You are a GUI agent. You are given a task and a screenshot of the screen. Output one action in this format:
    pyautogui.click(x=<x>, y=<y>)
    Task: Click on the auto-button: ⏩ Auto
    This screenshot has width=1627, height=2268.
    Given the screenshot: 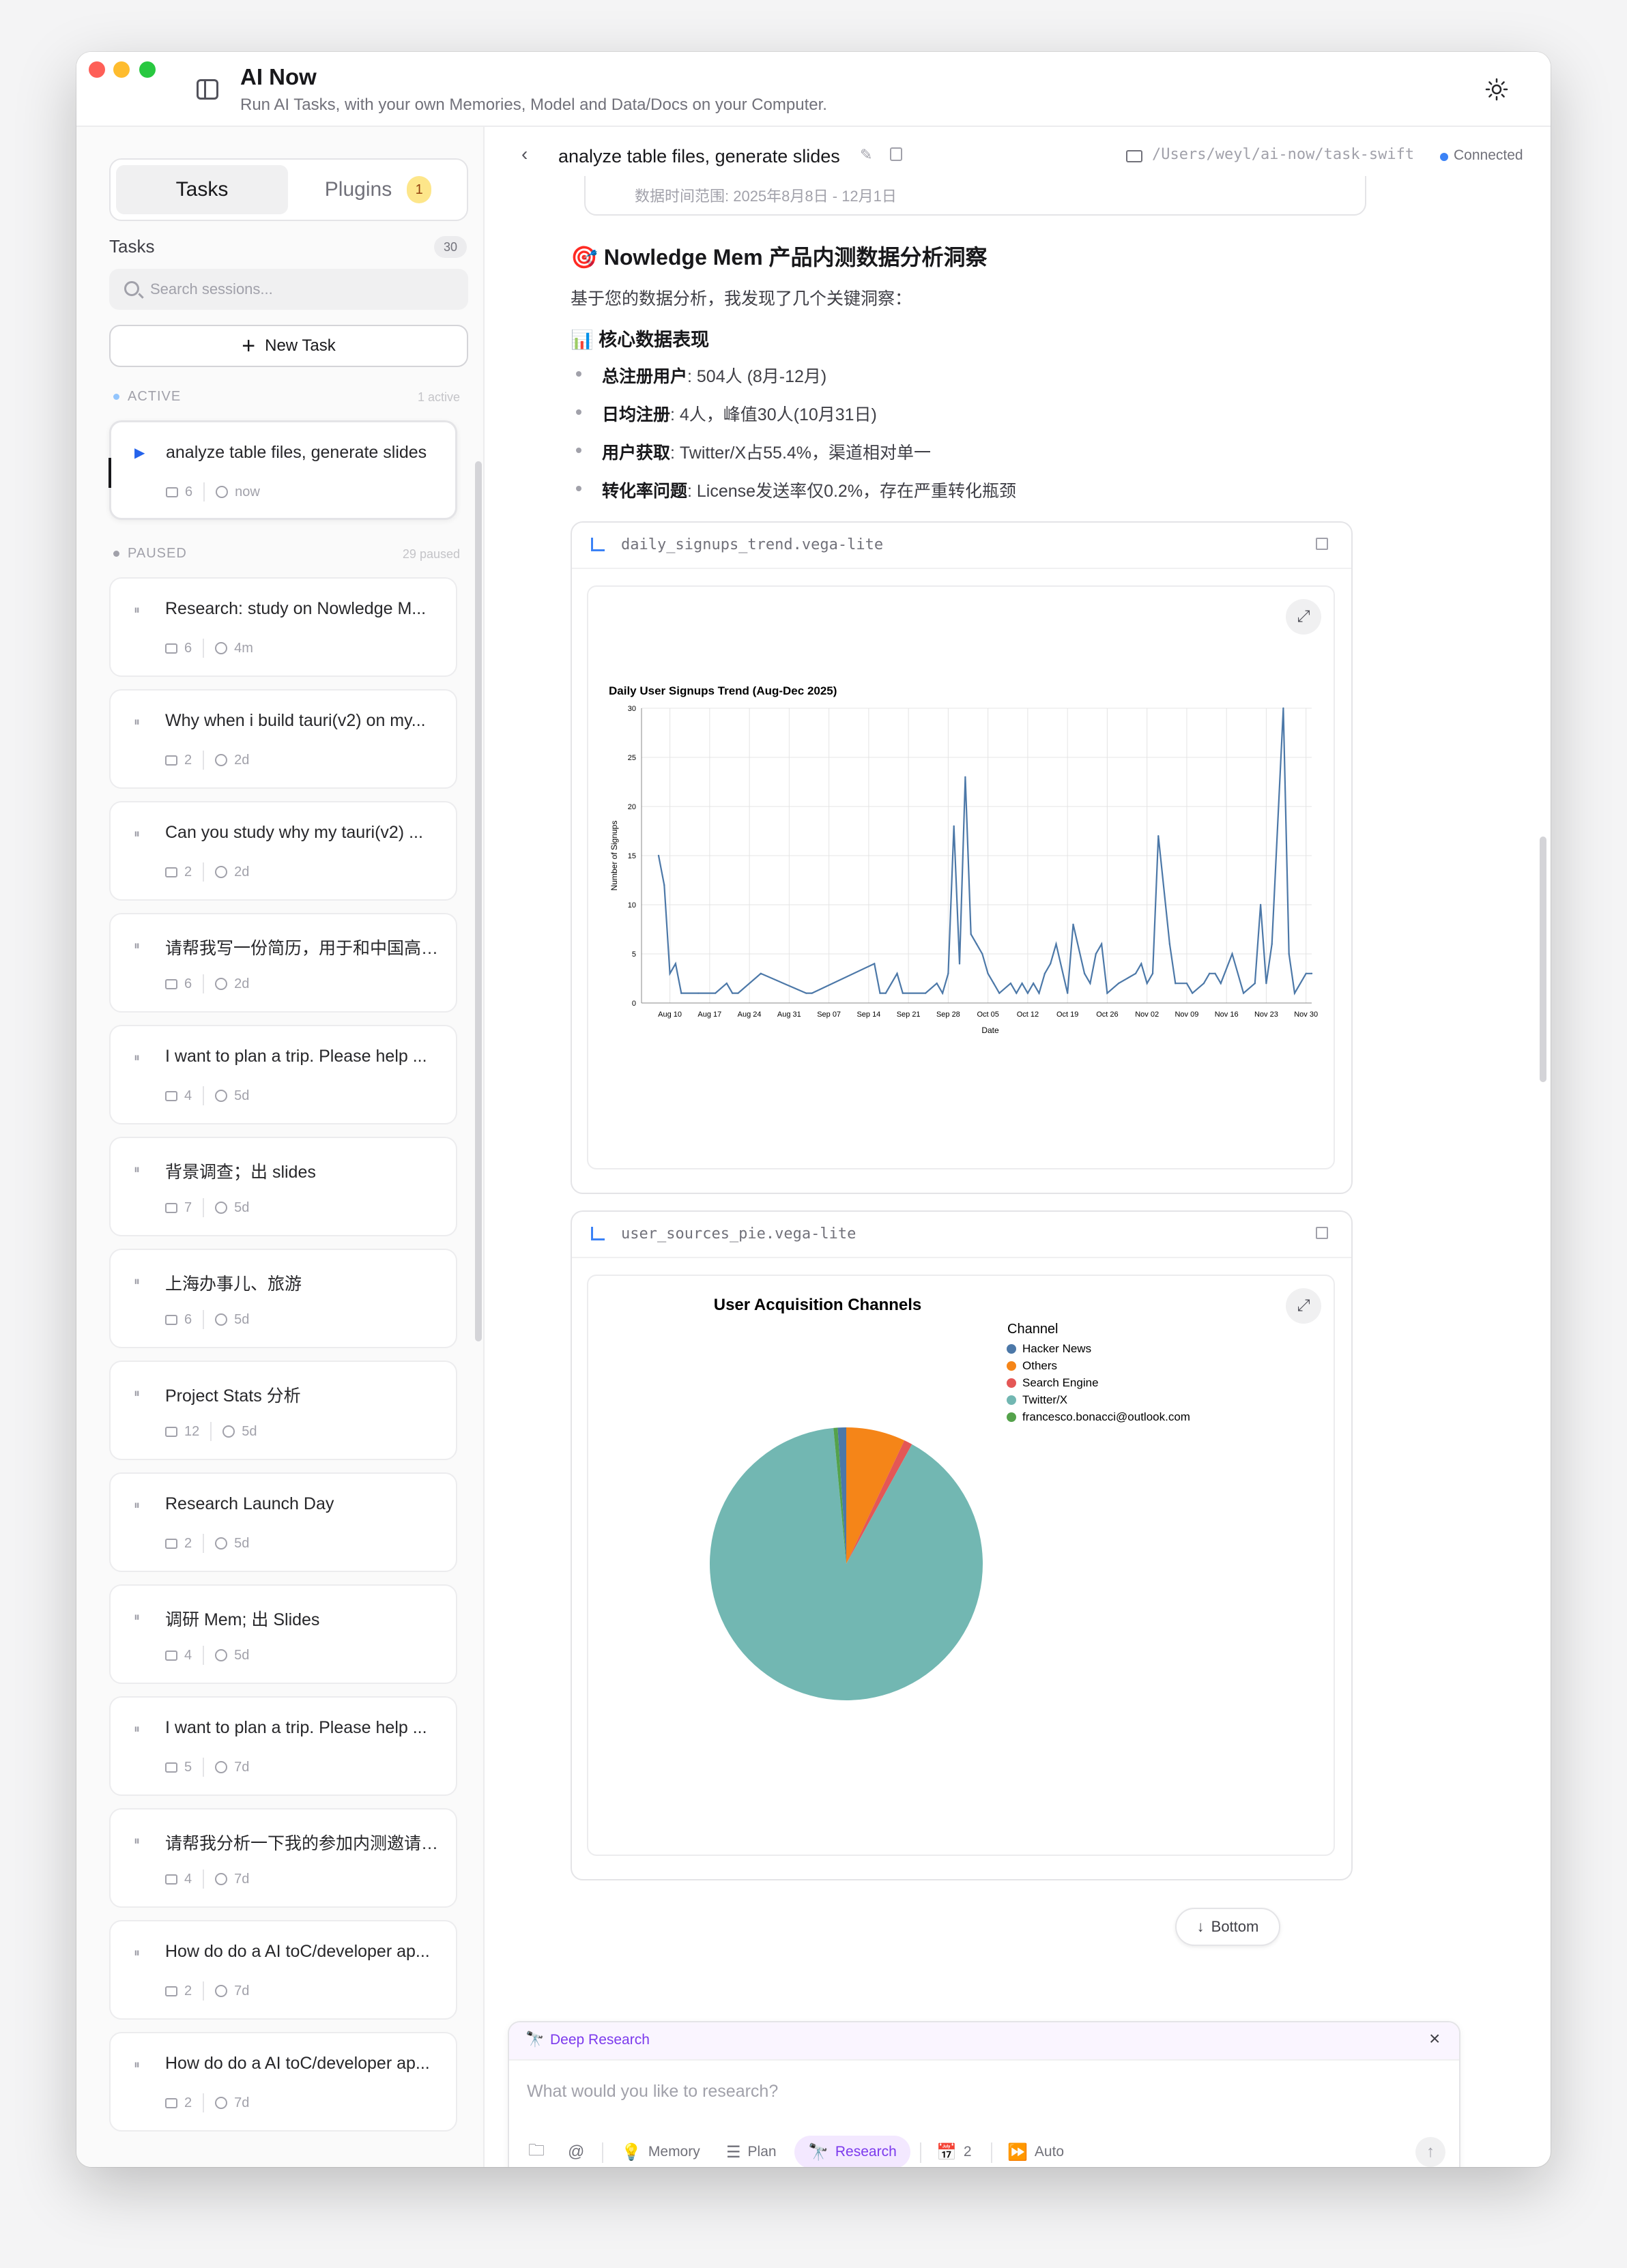 What is the action you would take?
    pyautogui.click(x=1036, y=2151)
    